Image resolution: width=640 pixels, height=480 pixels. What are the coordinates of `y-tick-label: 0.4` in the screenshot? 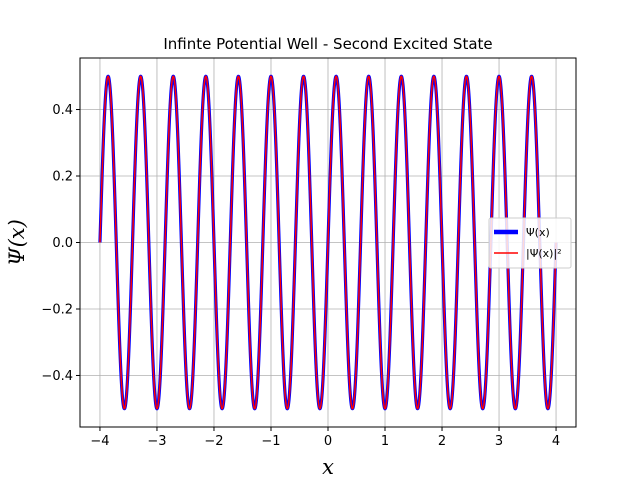 It's located at (62, 110).